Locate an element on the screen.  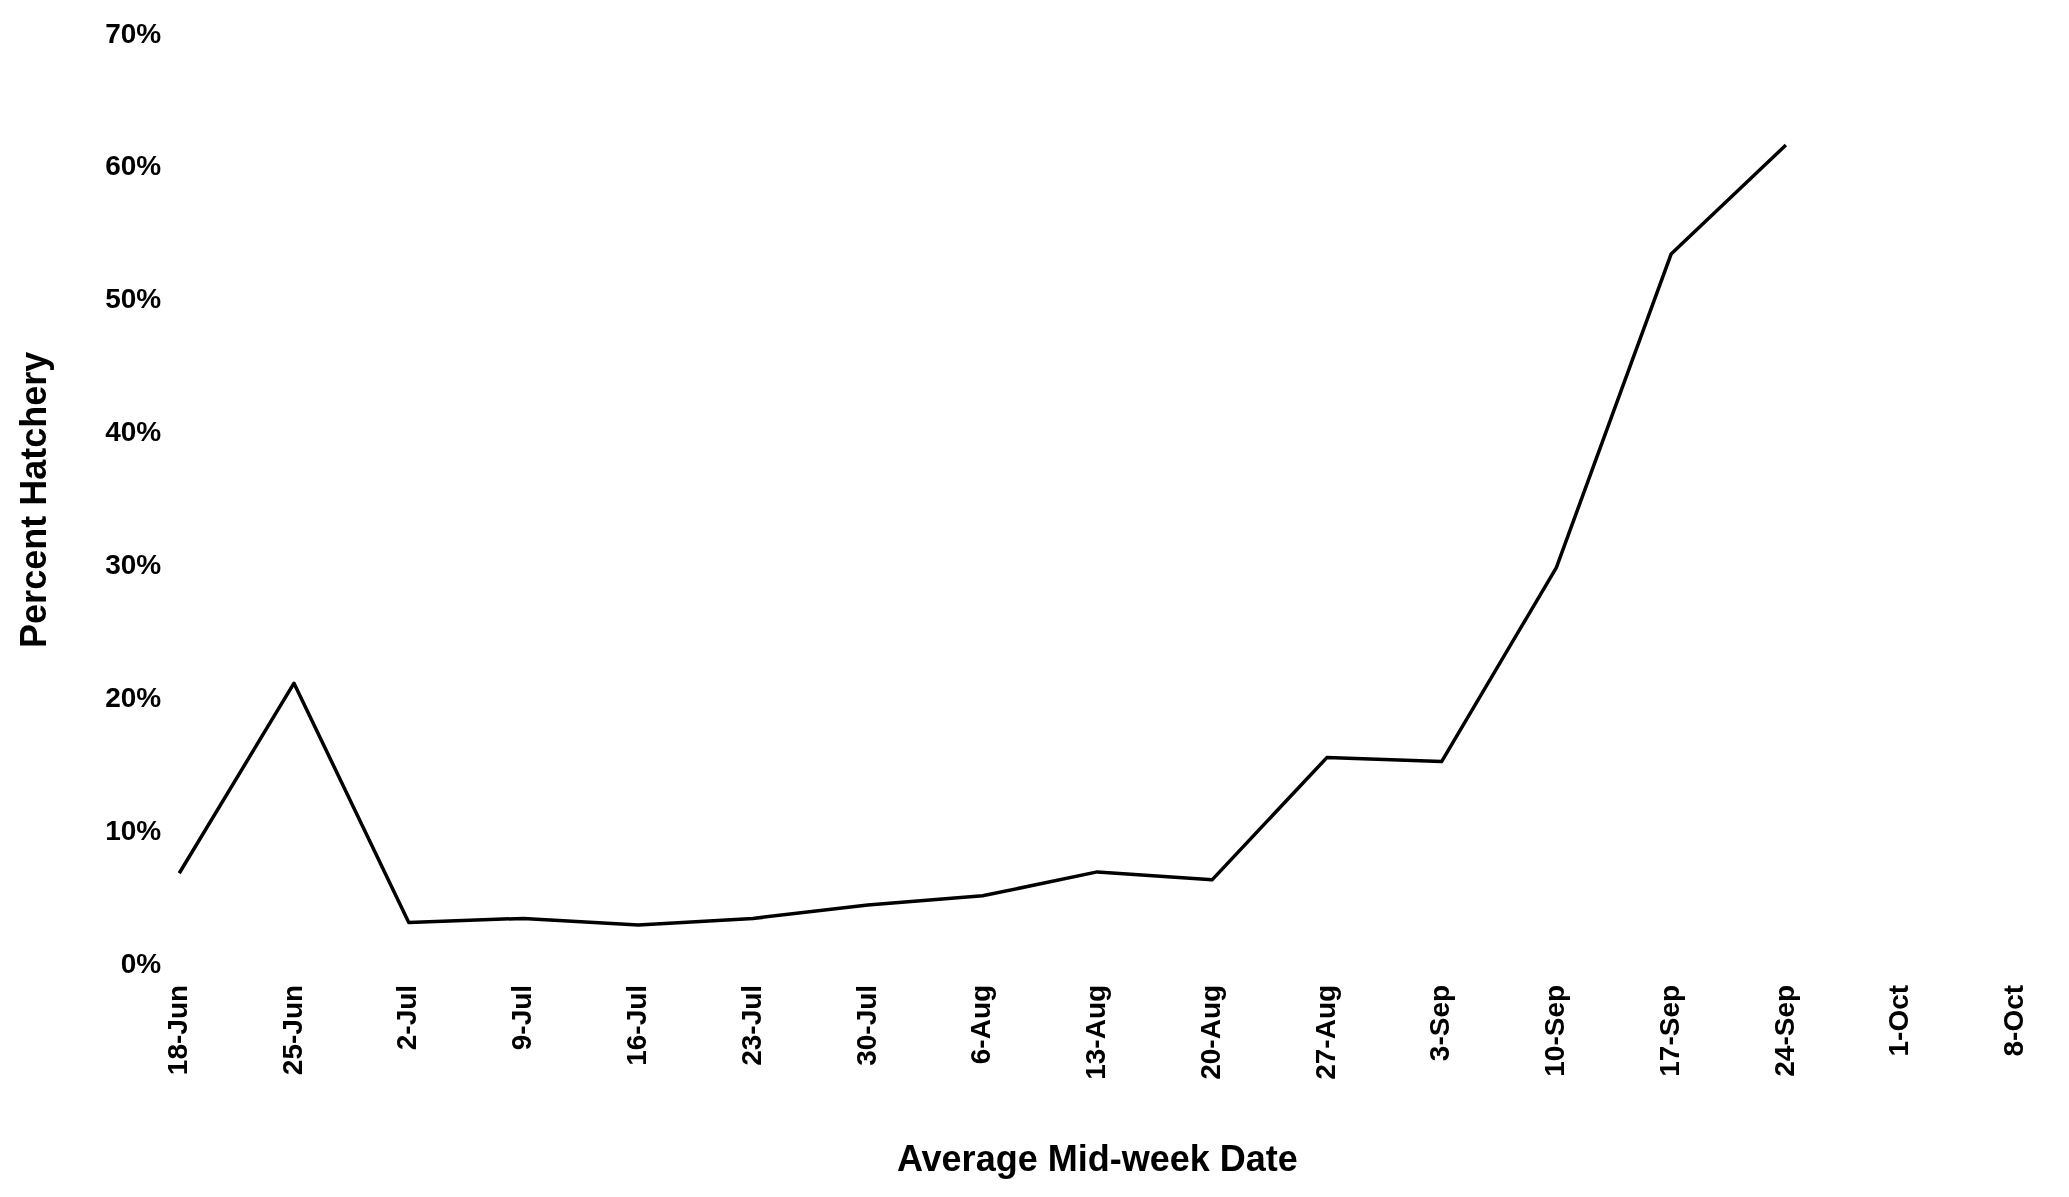
x-tick-label: 20-Aug is located at coordinates (1210, 1032).